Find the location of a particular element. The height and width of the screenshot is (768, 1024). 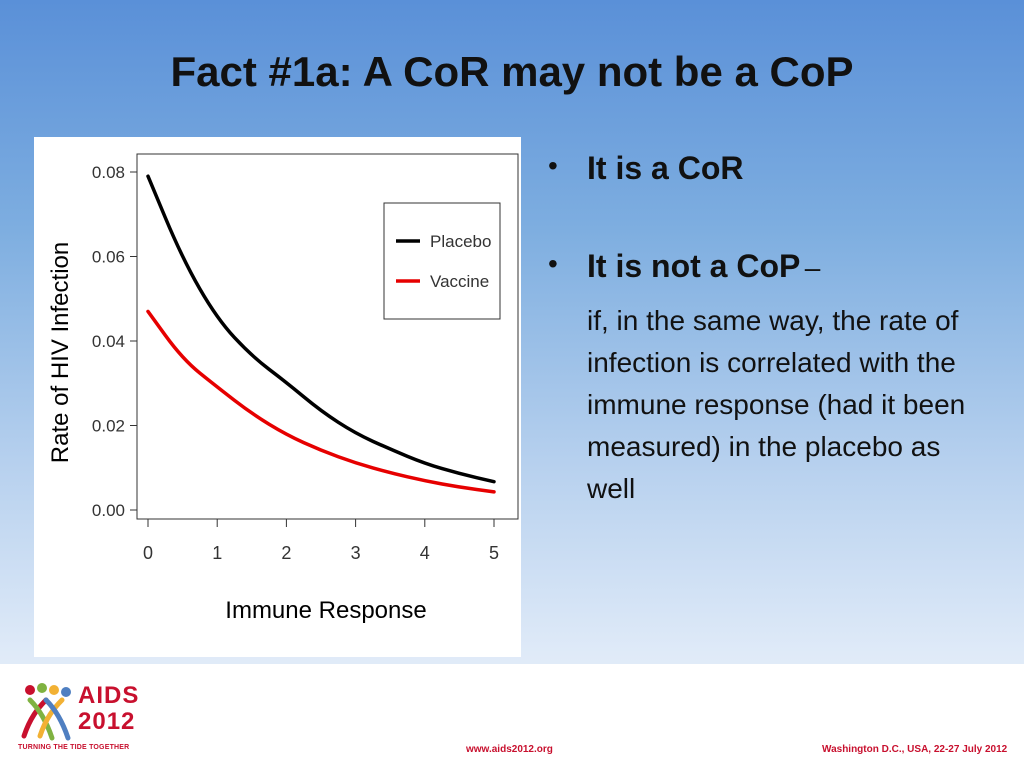

legend-label-placebo: Placebo is located at coordinates (460, 241).